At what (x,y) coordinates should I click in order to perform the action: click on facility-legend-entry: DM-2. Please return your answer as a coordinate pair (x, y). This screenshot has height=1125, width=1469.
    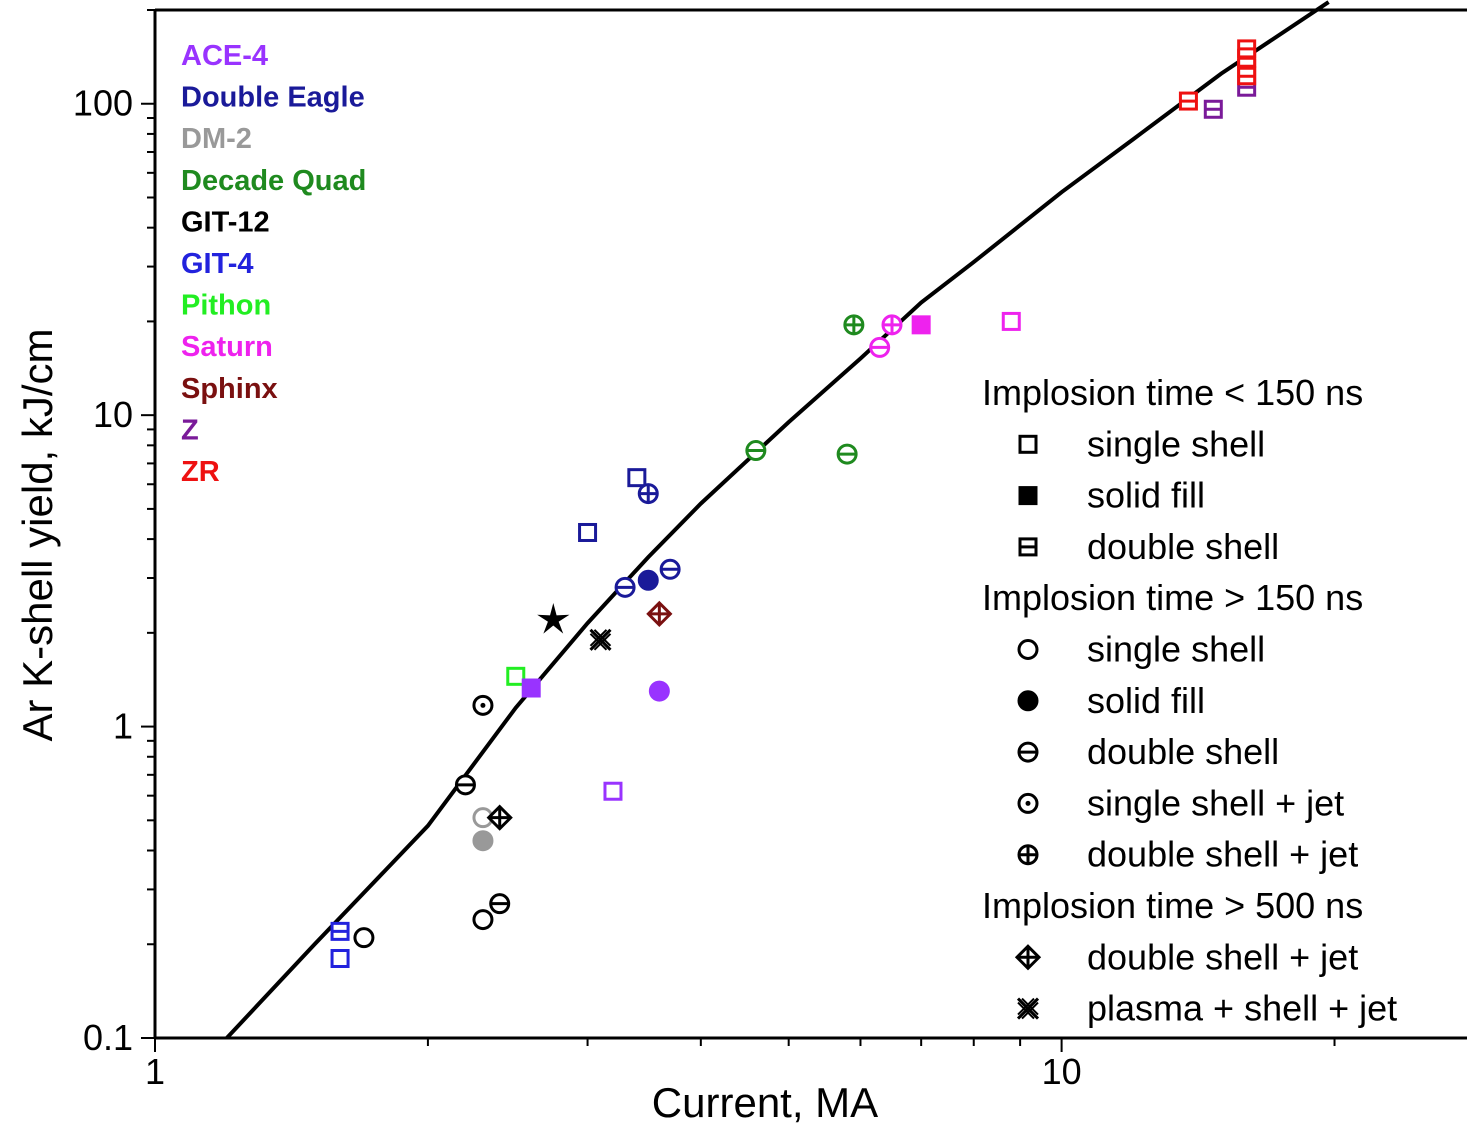
    Looking at the image, I should click on (216, 139).